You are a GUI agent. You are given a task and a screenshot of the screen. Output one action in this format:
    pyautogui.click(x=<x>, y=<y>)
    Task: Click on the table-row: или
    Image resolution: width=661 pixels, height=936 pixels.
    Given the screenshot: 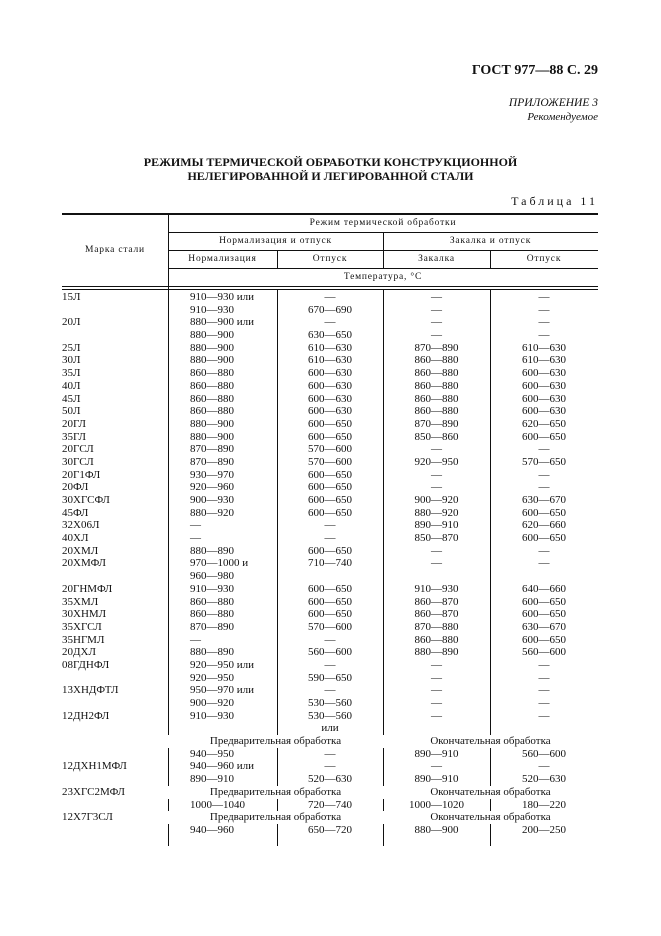 What is the action you would take?
    pyautogui.click(x=330, y=728)
    